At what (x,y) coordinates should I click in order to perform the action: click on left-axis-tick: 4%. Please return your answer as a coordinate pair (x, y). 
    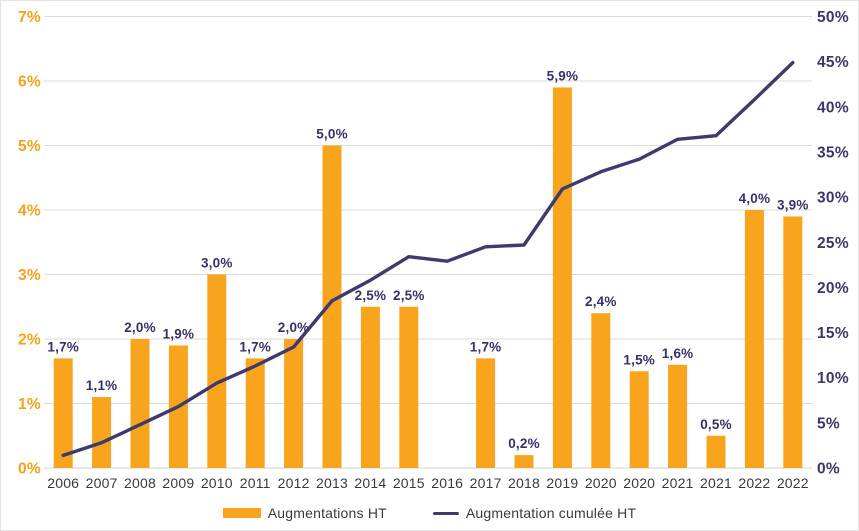
    Looking at the image, I should click on (29, 211).